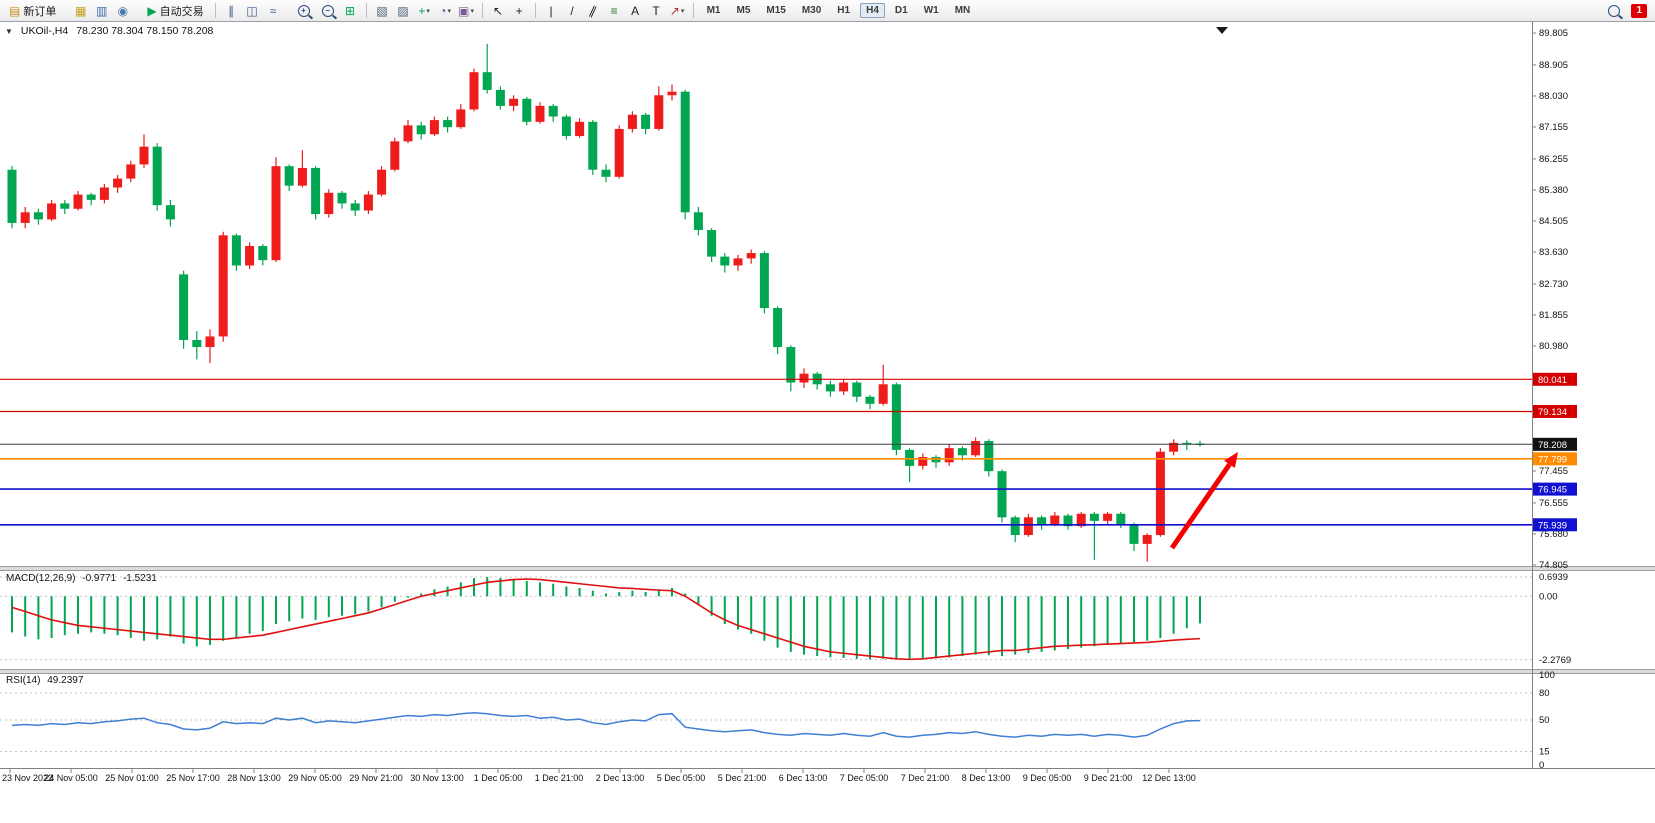 This screenshot has height=823, width=1655. I want to click on time-axis-label: 5 Dec 05:00, so click(681, 778).